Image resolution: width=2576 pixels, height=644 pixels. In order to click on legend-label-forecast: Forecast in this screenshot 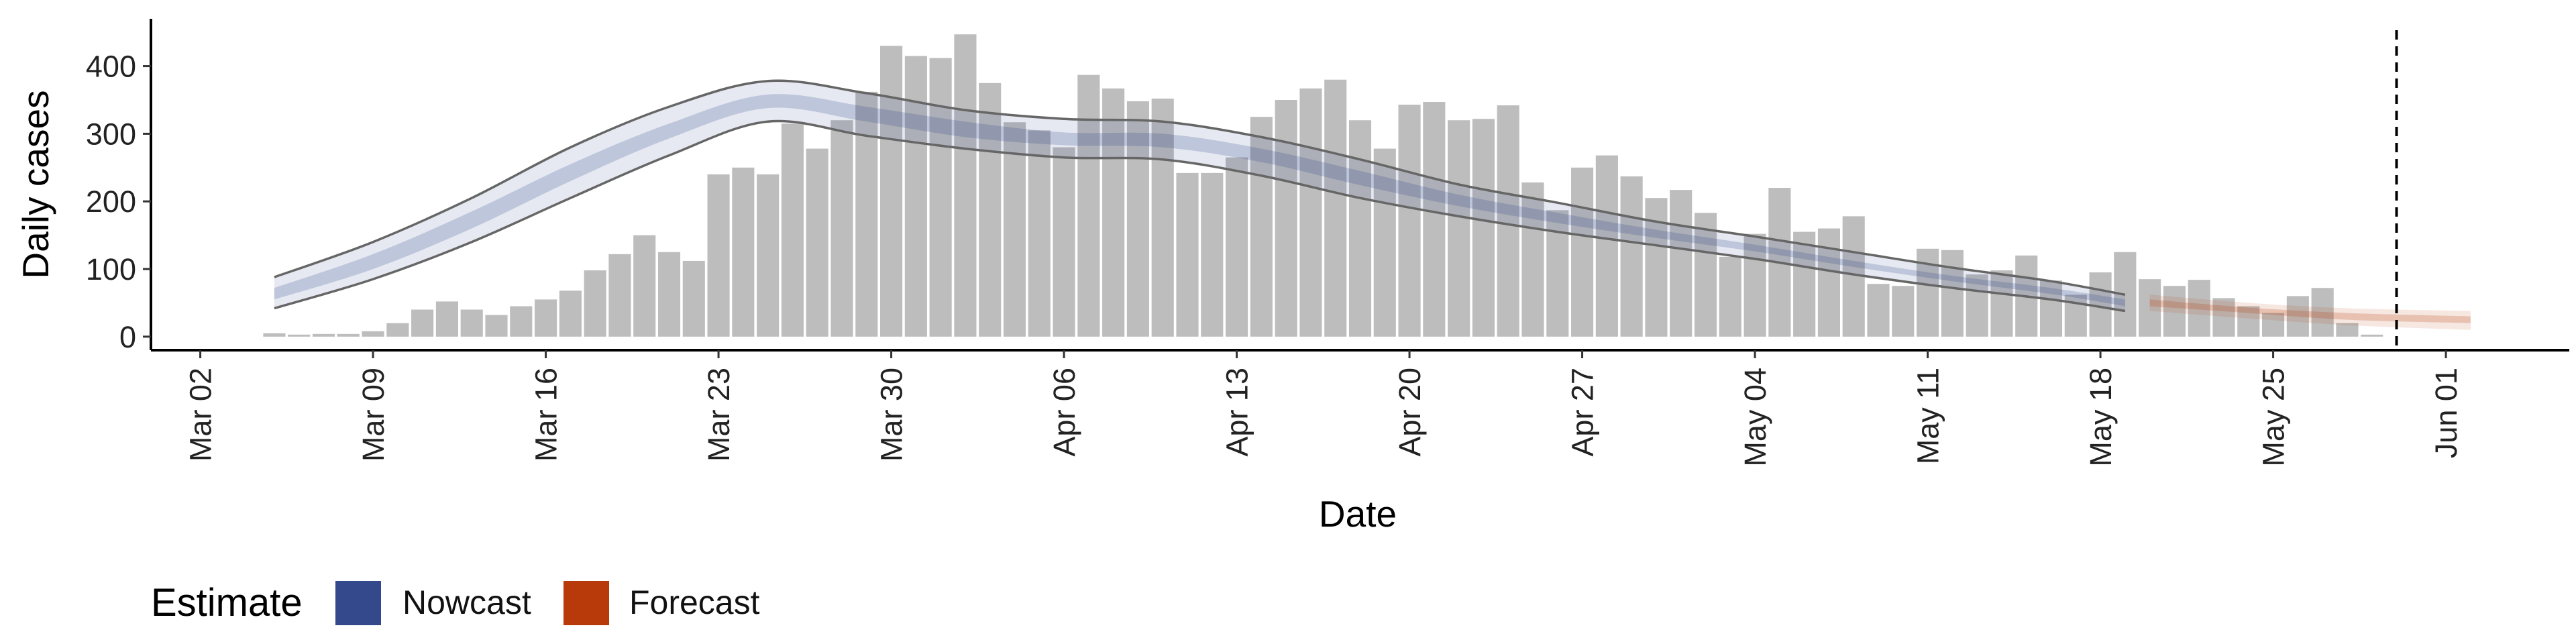, I will do `click(694, 602)`.